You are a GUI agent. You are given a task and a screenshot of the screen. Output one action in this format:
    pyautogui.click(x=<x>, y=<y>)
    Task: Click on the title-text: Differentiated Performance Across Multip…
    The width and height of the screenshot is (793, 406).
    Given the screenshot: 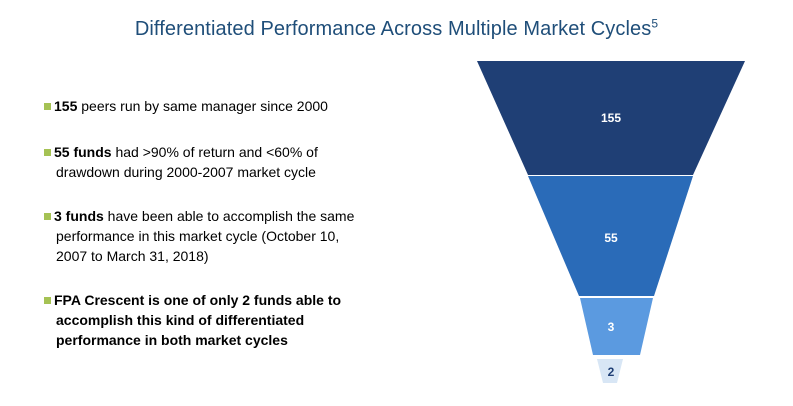 What is the action you would take?
    pyautogui.click(x=393, y=29)
    